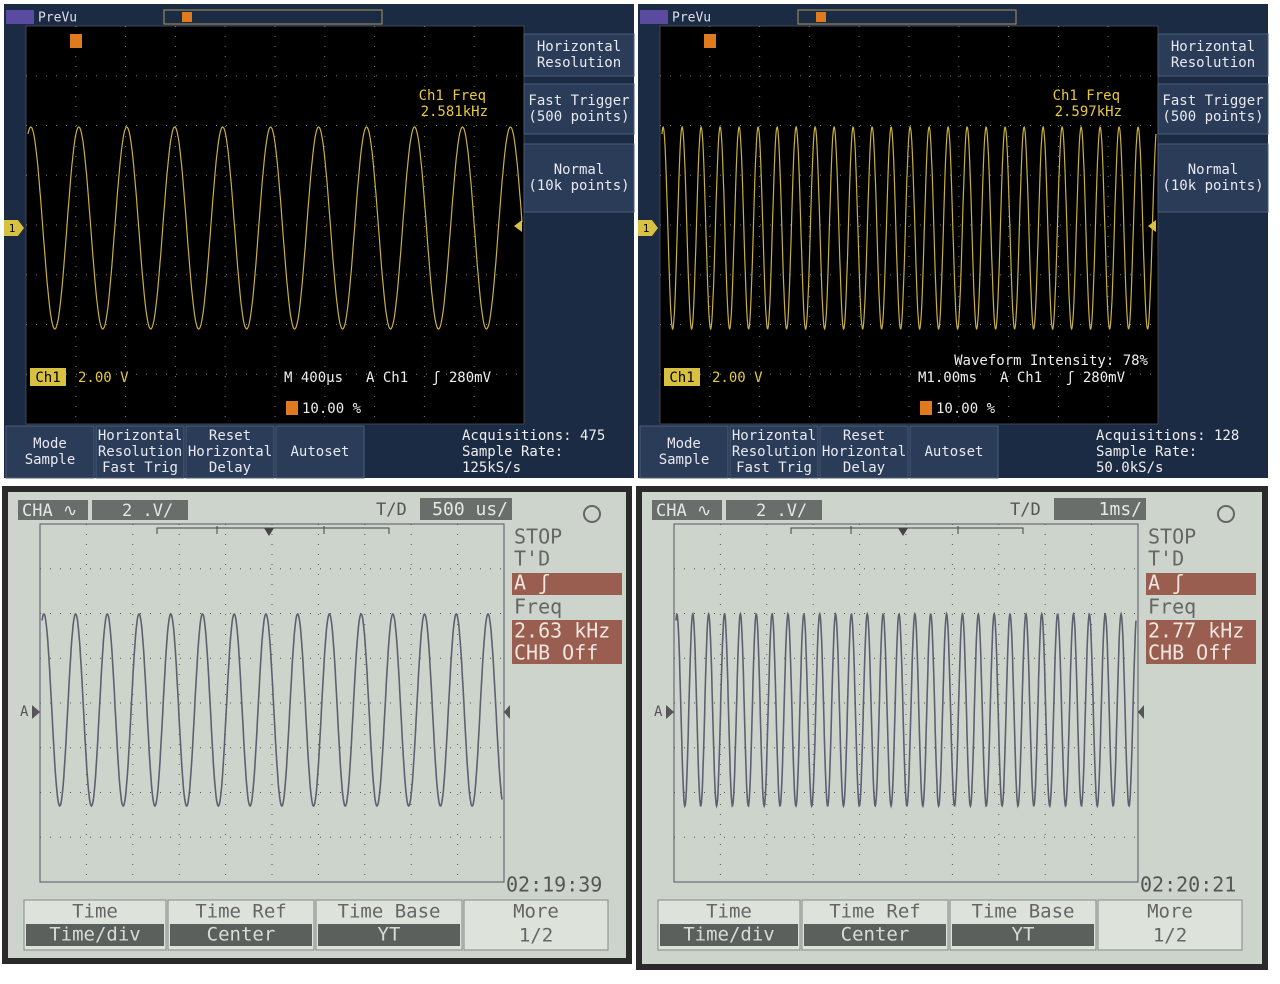  Describe the element at coordinates (1086, 96) in the screenshot. I see `freq-label: Ch1 Freq` at that location.